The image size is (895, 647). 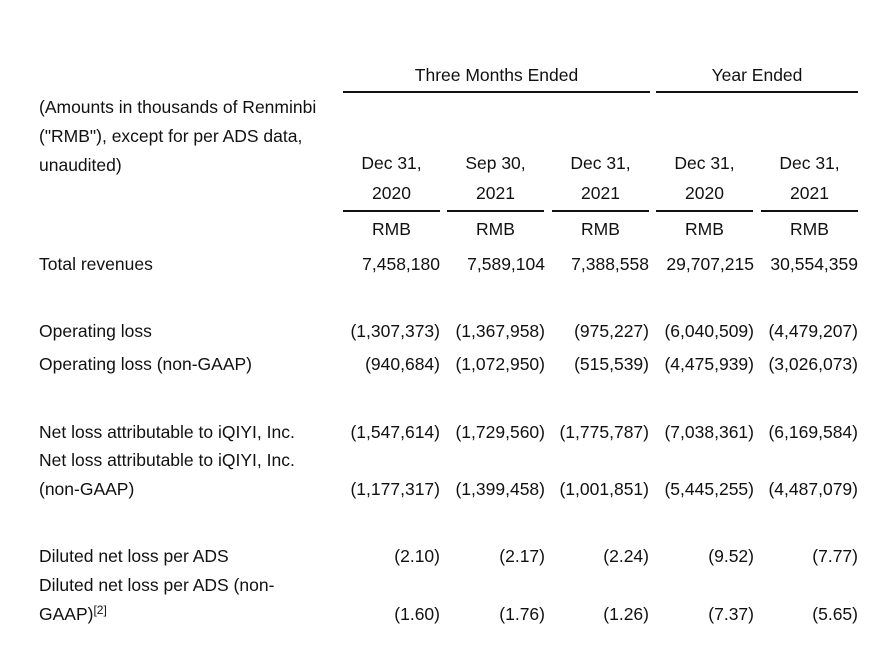 What do you see at coordinates (495, 178) in the screenshot?
I see `column-header-date: Sep 30, 2021` at bounding box center [495, 178].